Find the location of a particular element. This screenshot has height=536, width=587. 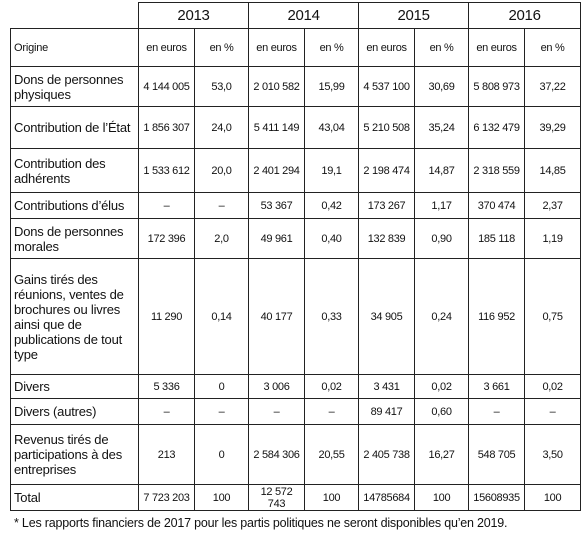

cell: 2 401 294 is located at coordinates (277, 170).